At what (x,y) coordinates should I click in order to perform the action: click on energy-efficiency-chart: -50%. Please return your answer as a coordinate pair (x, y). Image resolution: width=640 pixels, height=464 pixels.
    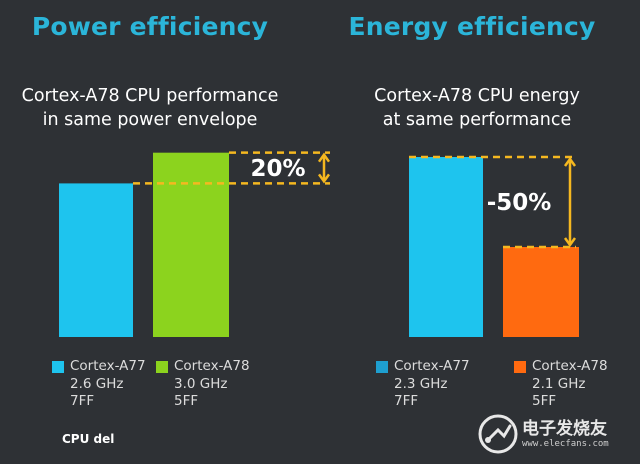
    Looking at the image, I should click on (494, 246).